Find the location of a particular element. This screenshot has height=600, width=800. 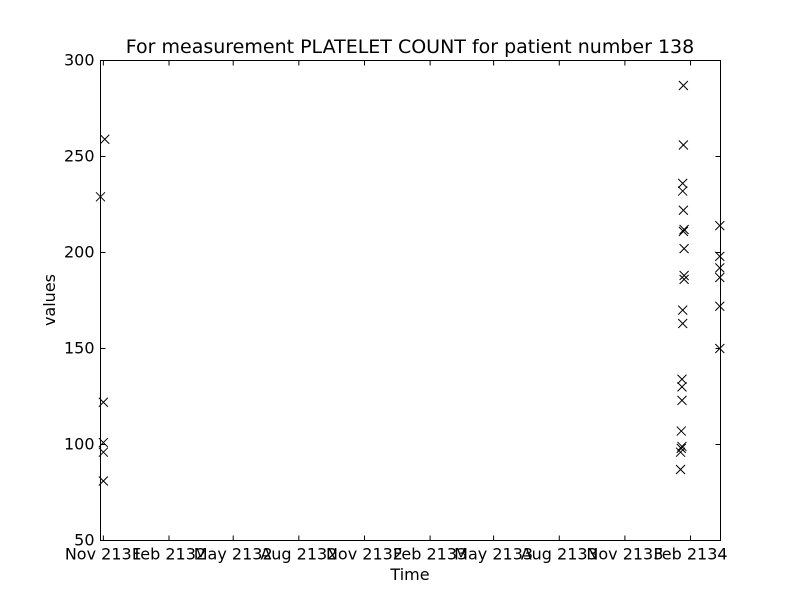

y-axis-label: values is located at coordinates (49, 300).